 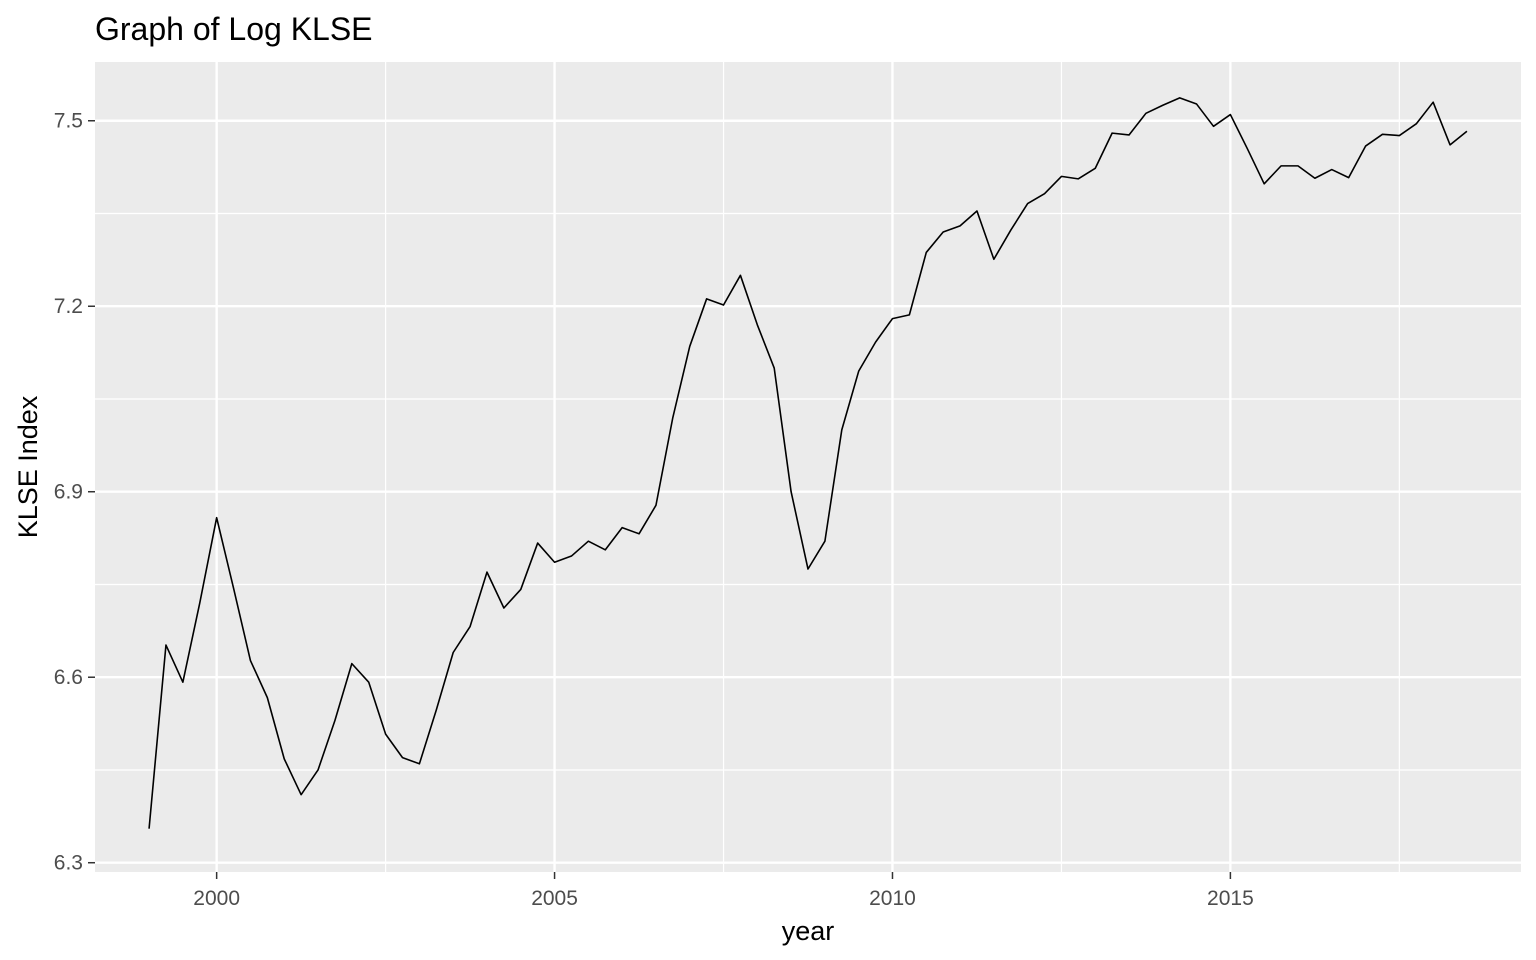 What do you see at coordinates (234, 29) in the screenshot?
I see `chart-title: Graph of Log KLSE` at bounding box center [234, 29].